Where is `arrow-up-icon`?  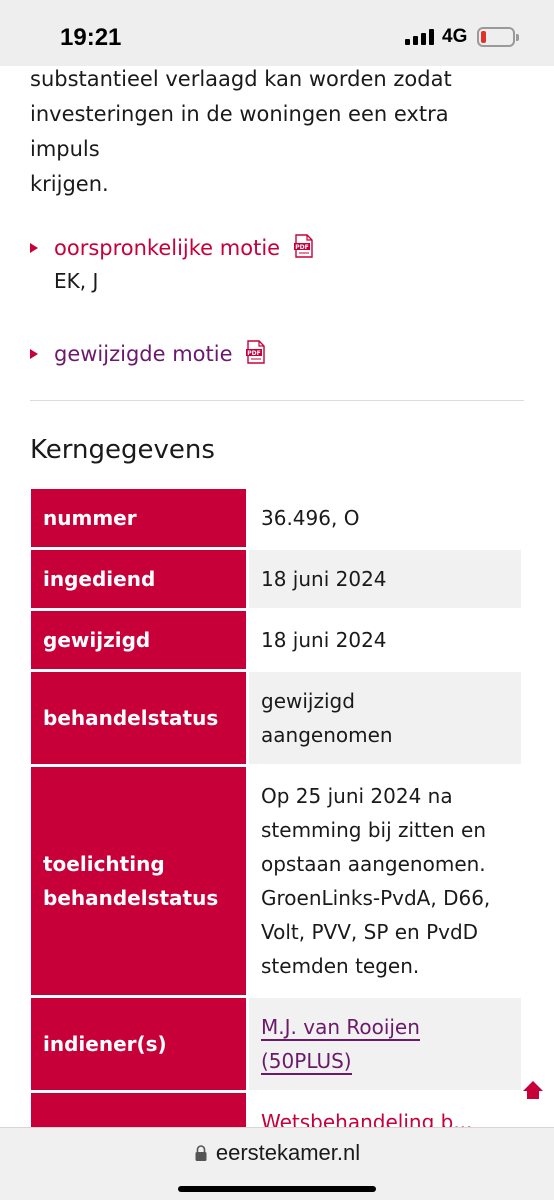 arrow-up-icon is located at coordinates (533, 1090).